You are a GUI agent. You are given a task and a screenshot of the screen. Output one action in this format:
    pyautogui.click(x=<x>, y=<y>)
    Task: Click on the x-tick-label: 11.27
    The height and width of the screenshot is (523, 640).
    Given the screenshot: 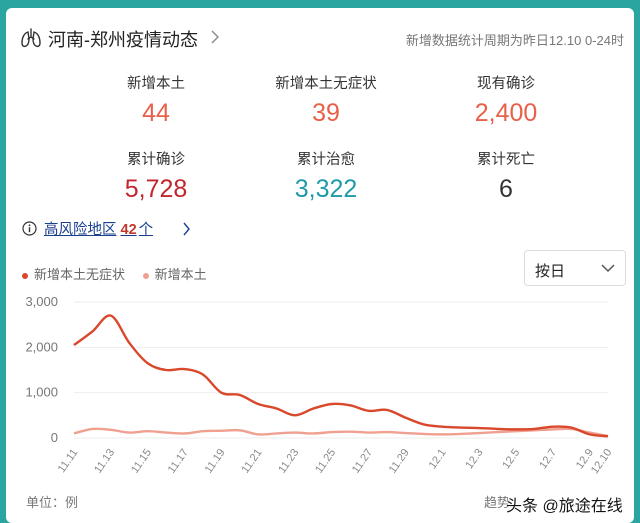 What is the action you would take?
    pyautogui.click(x=362, y=461)
    